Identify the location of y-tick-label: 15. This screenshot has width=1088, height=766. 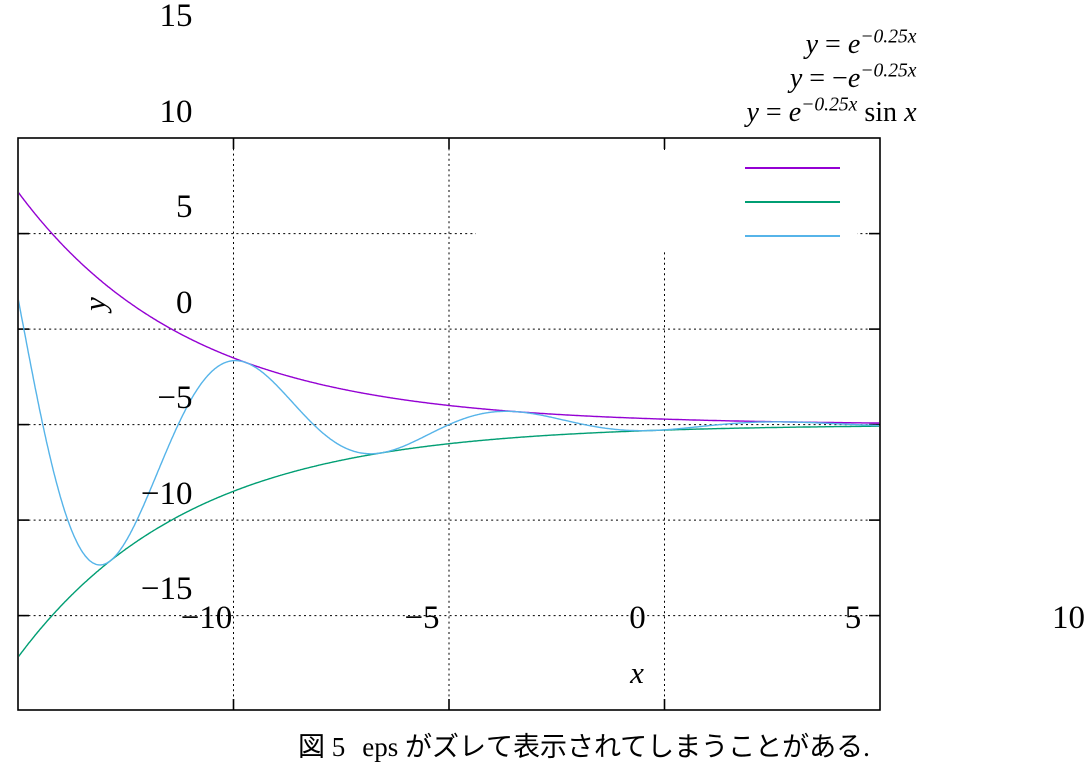
(176, 17).